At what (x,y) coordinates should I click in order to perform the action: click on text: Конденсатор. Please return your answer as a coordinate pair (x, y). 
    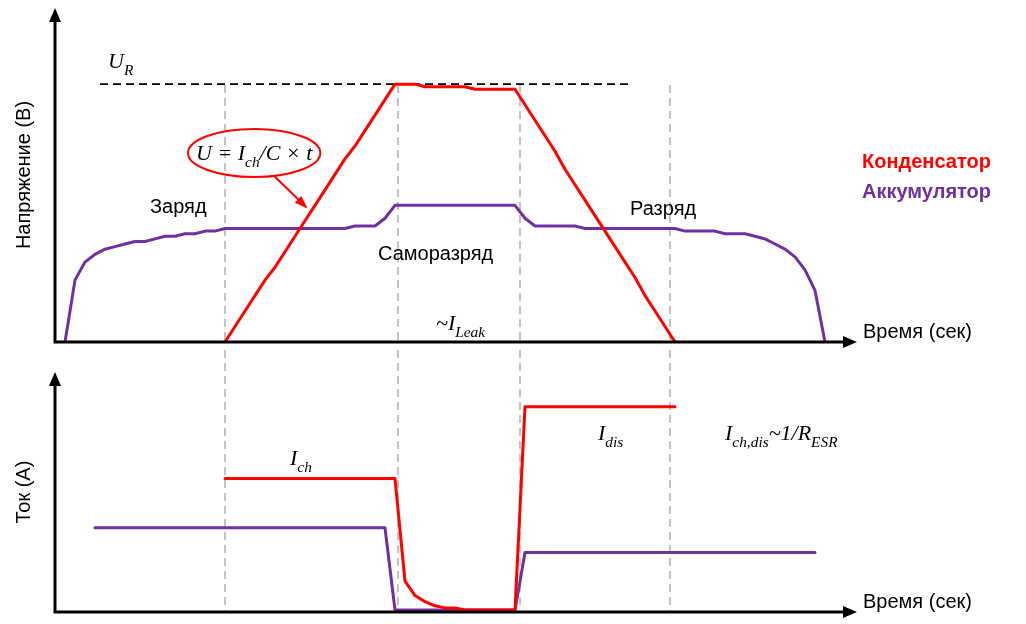
    Looking at the image, I should click on (927, 161).